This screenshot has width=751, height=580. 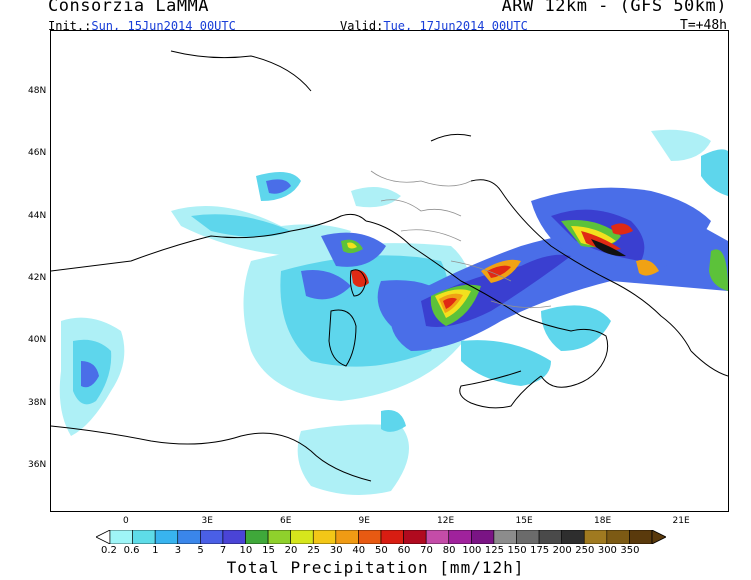 What do you see at coordinates (446, 521) in the screenshot?
I see `lon-label: 12E` at bounding box center [446, 521].